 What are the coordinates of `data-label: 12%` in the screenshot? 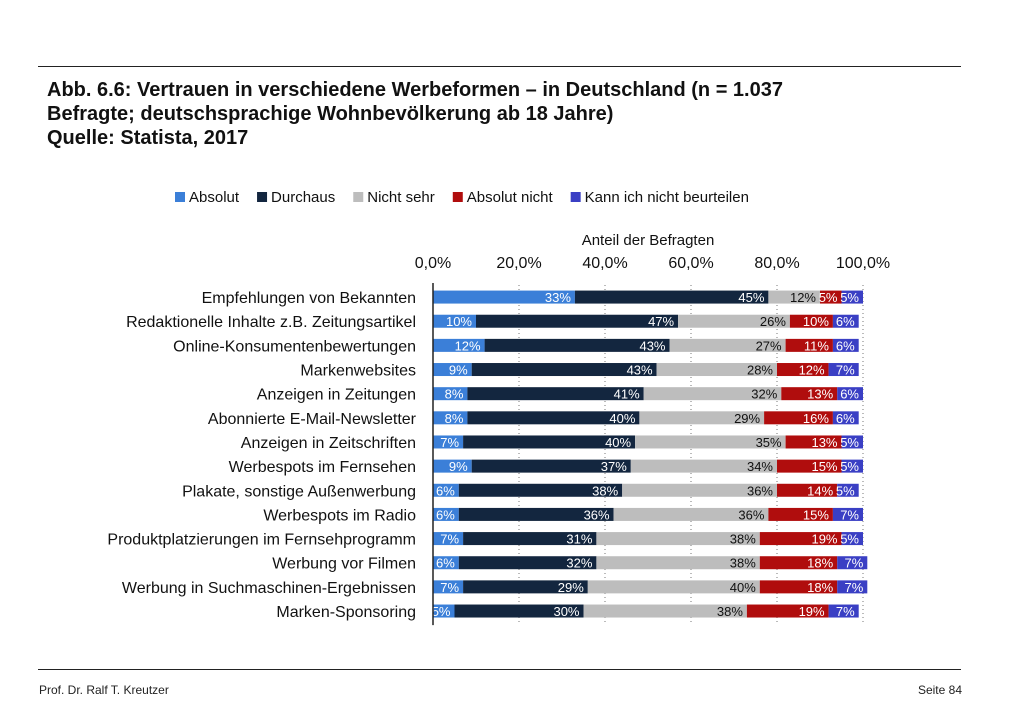 It's located at (803, 297).